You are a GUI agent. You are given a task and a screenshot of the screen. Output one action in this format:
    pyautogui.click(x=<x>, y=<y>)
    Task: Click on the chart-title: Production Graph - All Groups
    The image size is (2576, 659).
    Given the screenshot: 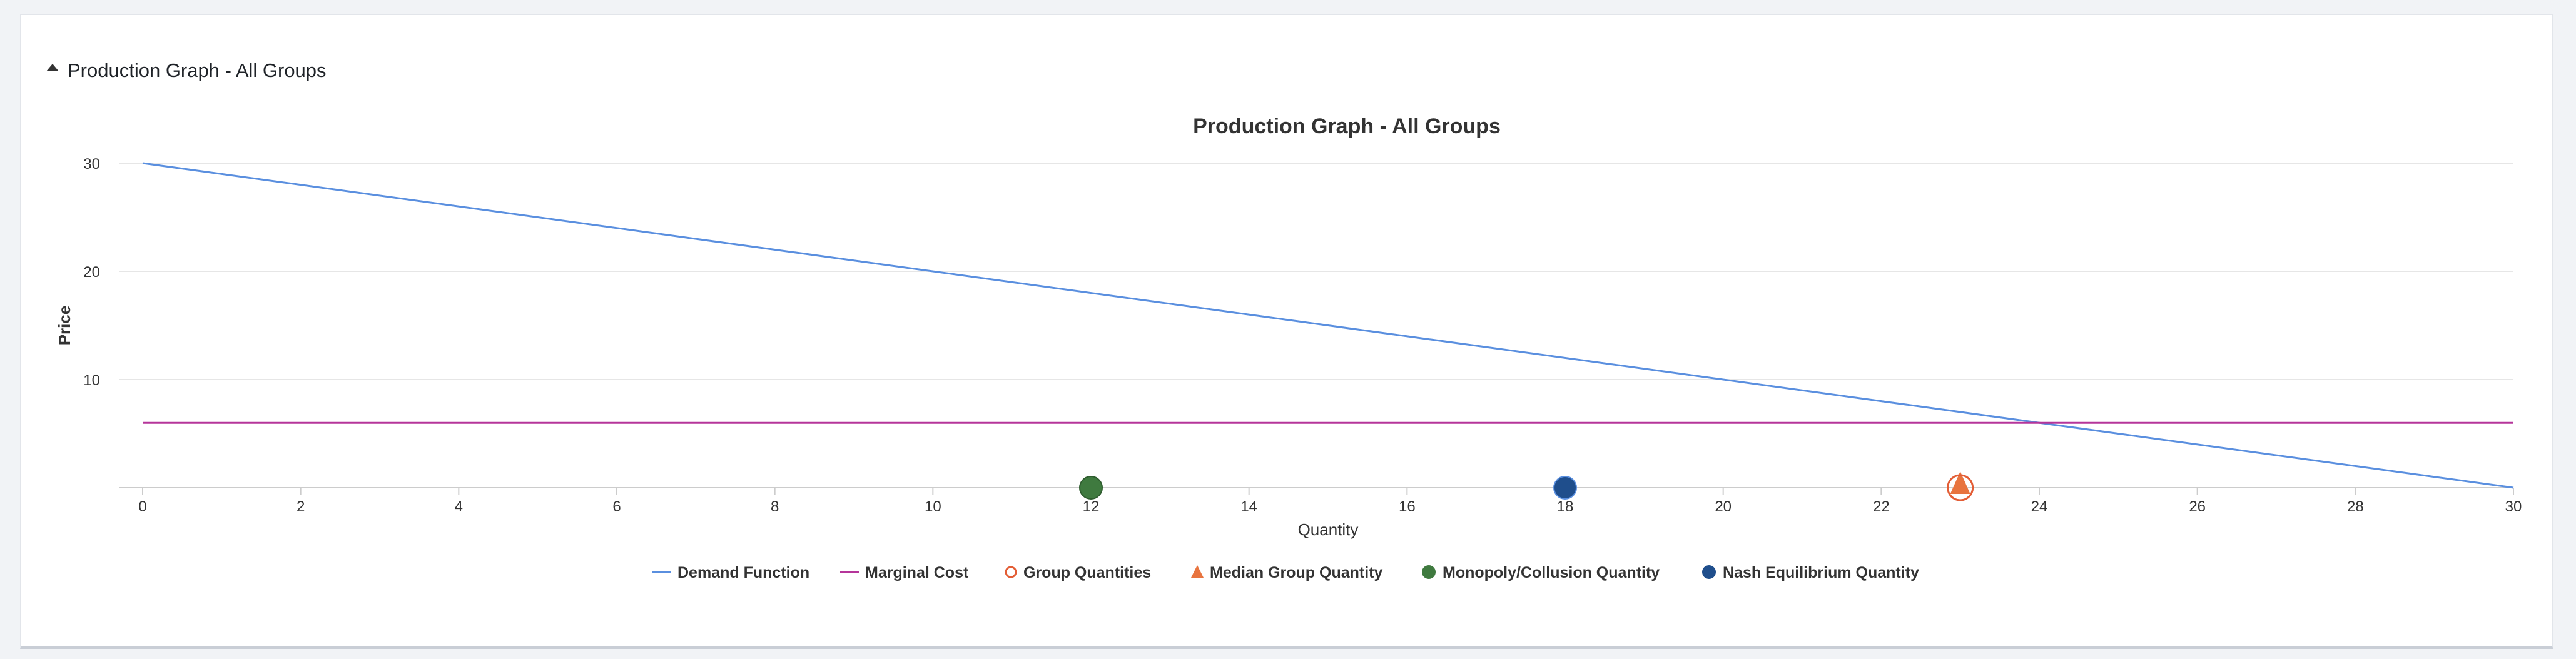 What is the action you would take?
    pyautogui.click(x=1347, y=126)
    